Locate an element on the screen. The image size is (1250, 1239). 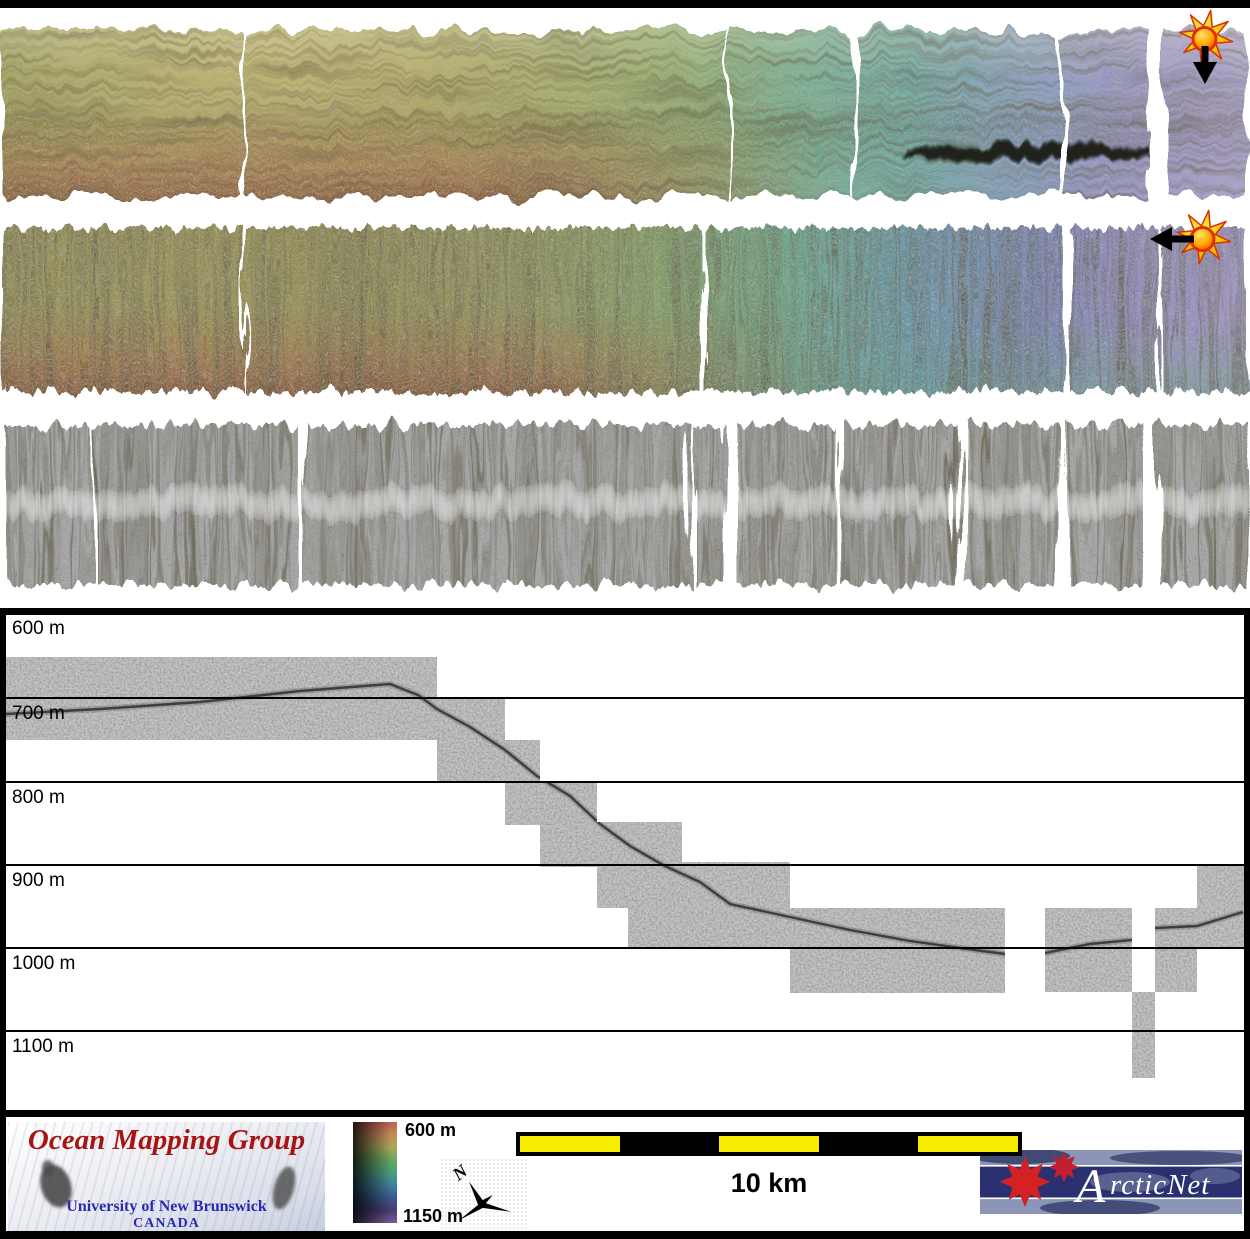
depth-label: 800 m is located at coordinates (38, 797).